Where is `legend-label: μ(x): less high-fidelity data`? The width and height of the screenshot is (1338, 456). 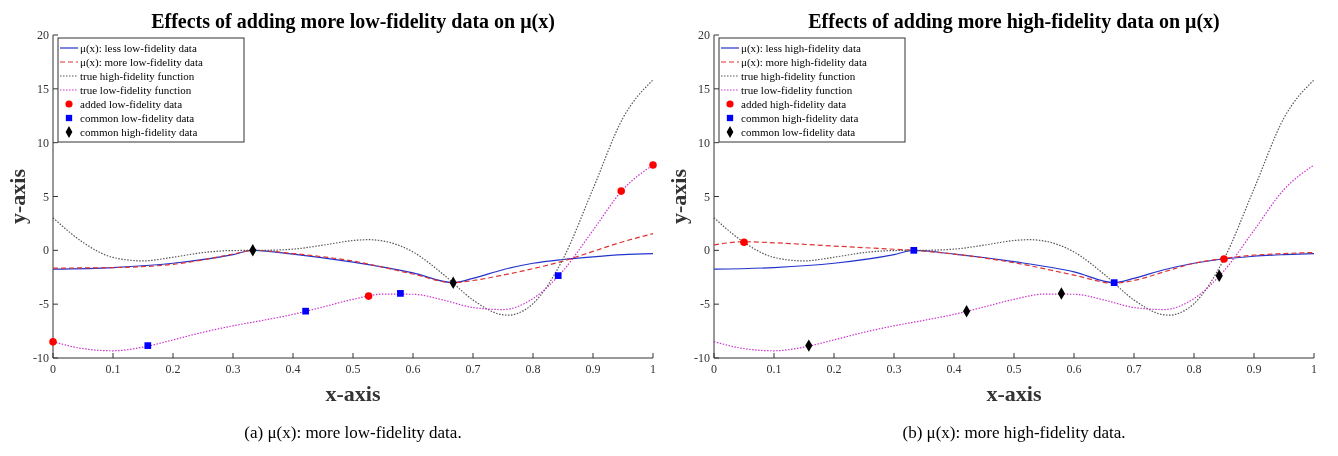 legend-label: μ(x): less high-fidelity data is located at coordinates (801, 48).